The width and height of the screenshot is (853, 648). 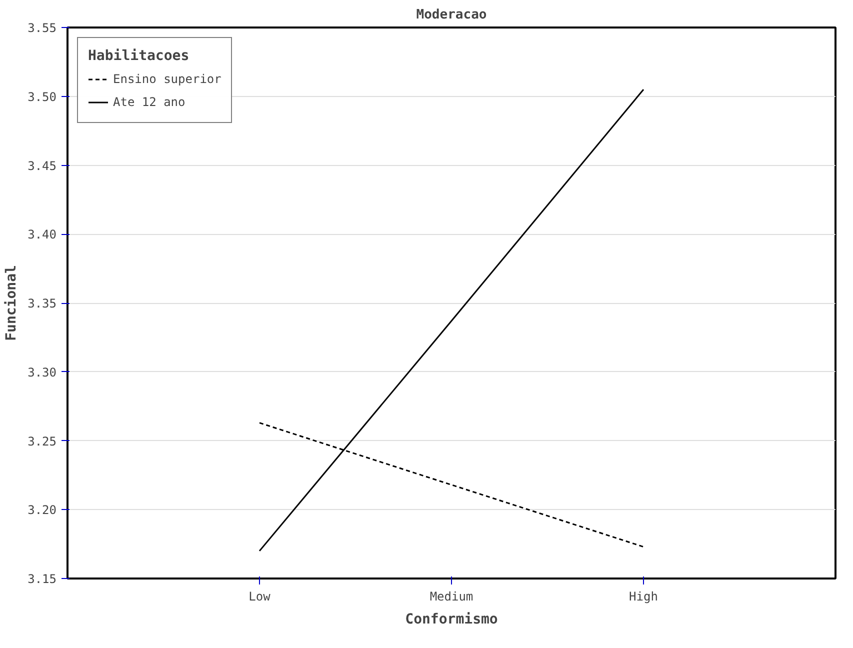 I want to click on y-axis-title: Funcional, so click(x=12, y=303).